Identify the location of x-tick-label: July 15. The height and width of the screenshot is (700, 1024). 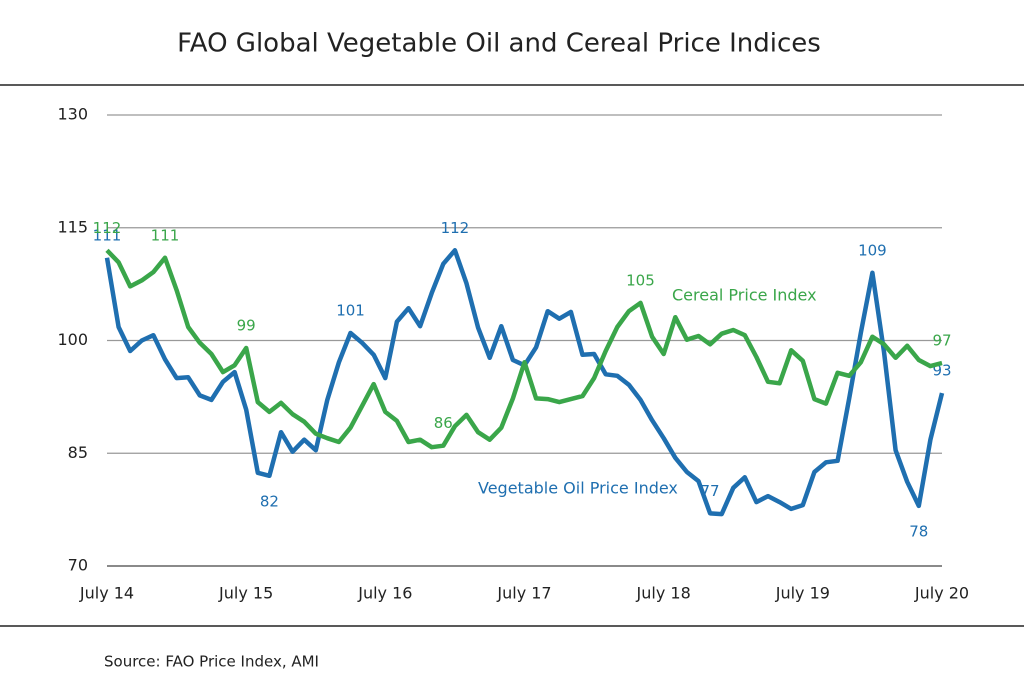
(245, 593).